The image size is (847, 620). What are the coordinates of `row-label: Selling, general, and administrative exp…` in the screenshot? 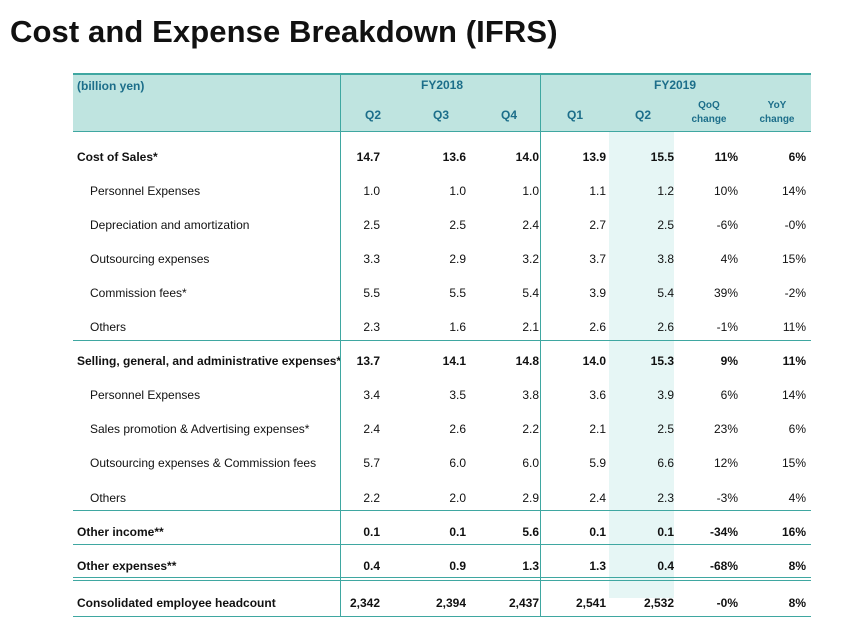 It's located at (209, 361).